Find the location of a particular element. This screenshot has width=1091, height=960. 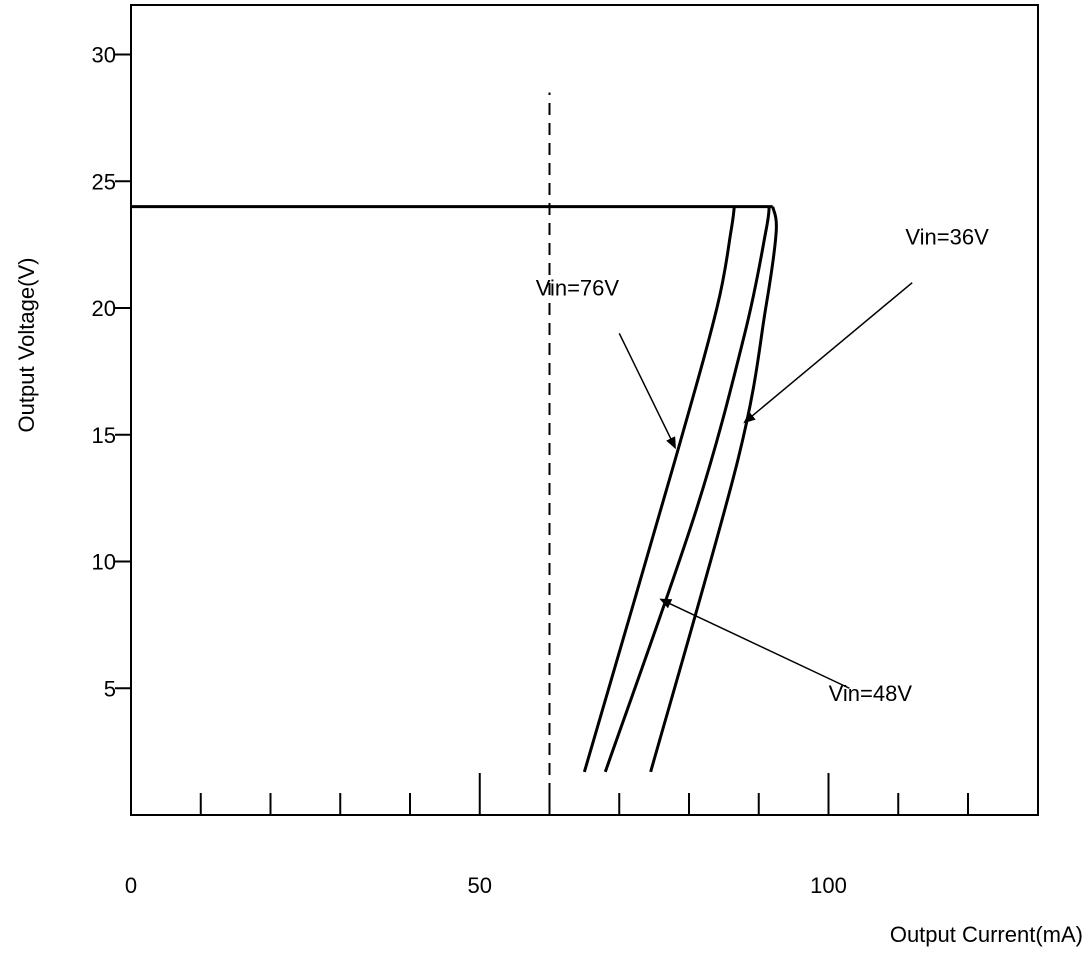

annotation-arrow-vin-76v is located at coordinates (647, 391).